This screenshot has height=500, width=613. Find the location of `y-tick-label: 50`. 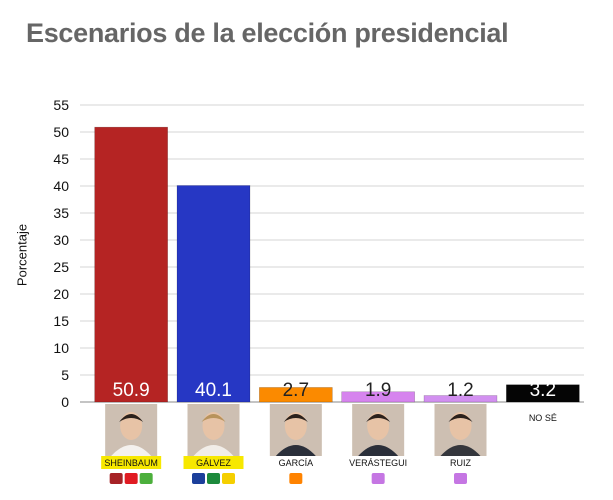

y-tick-label: 50 is located at coordinates (61, 132).